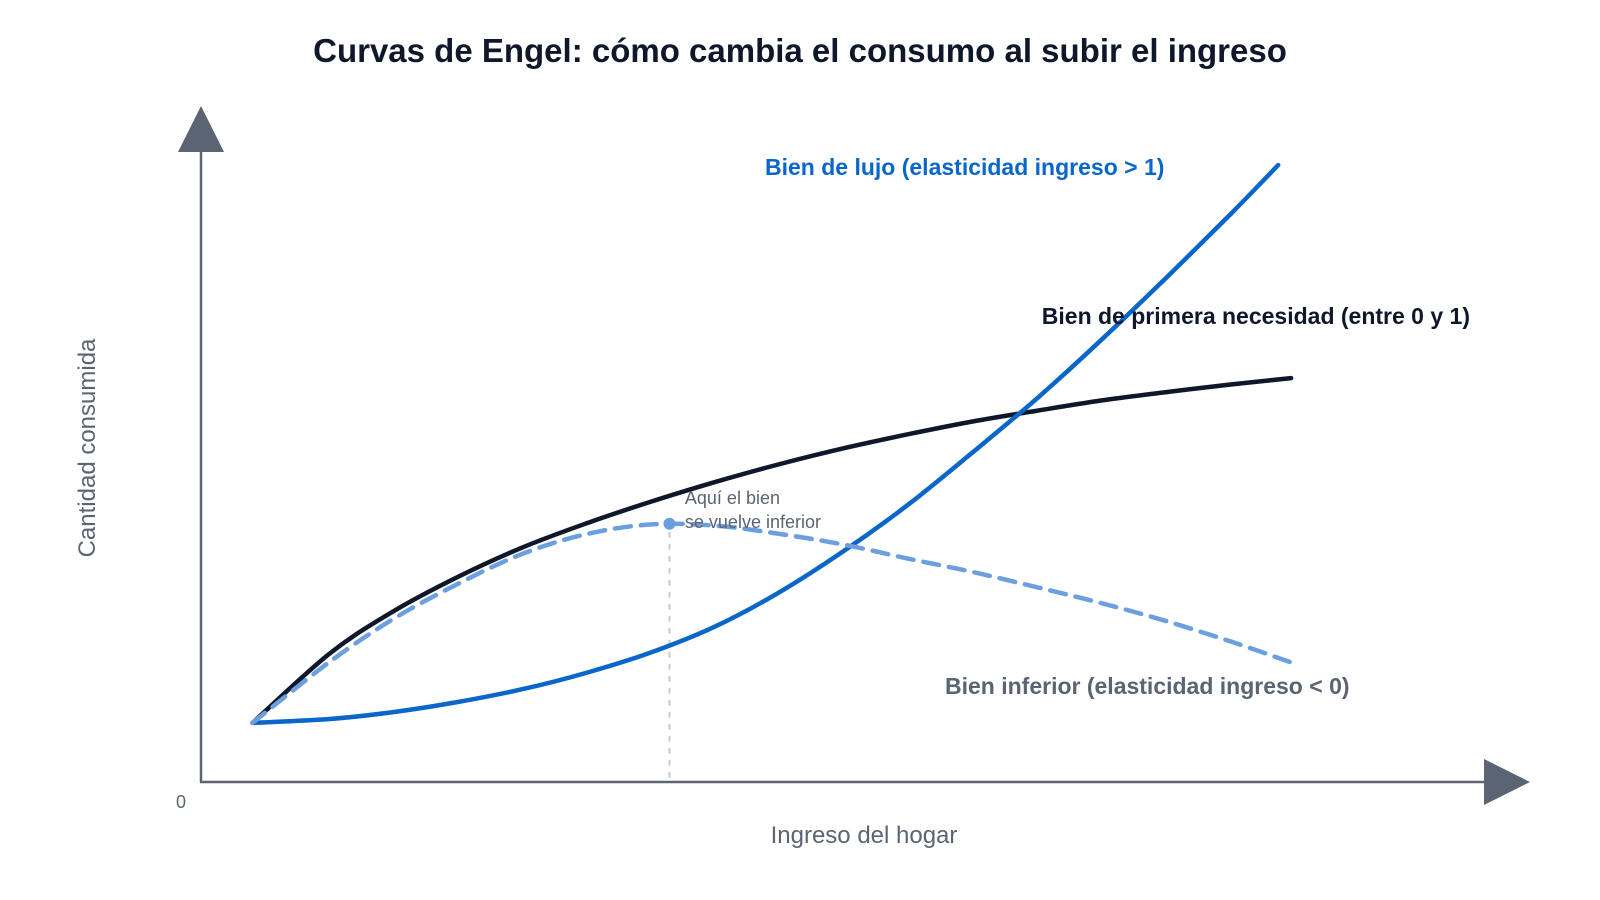 The width and height of the screenshot is (1600, 900). I want to click on inferior-annotation: Aquí el bien se vuelve inferior, so click(753, 510).